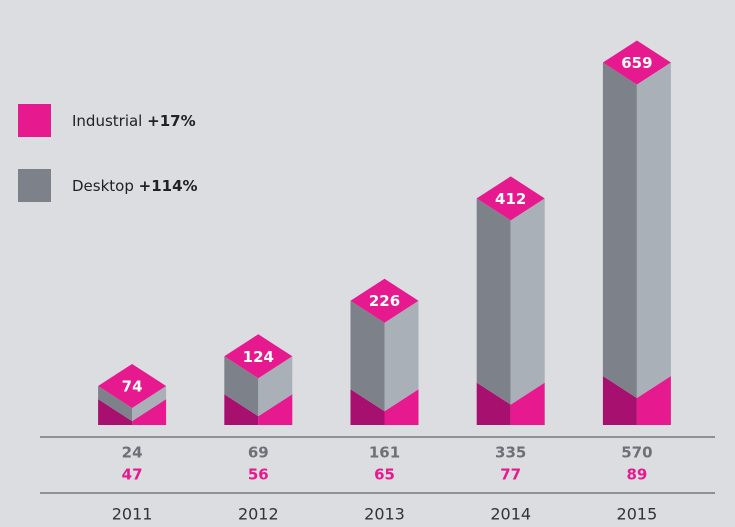 The image size is (735, 527). I want to click on x-tick-label: 2015, so click(637, 514).